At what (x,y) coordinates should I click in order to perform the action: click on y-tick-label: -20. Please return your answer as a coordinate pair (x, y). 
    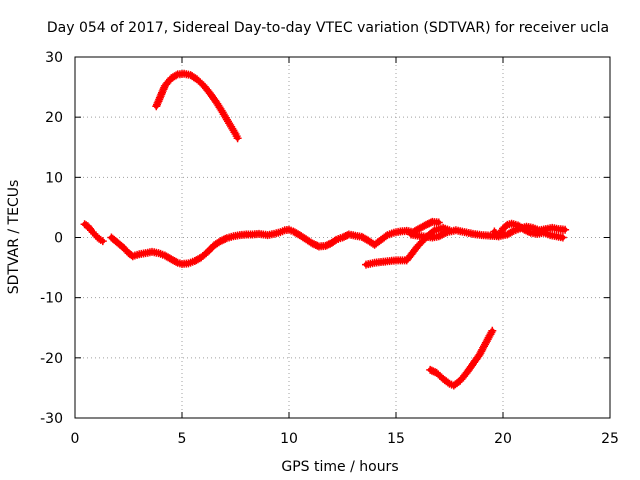
    Looking at the image, I should click on (51, 359).